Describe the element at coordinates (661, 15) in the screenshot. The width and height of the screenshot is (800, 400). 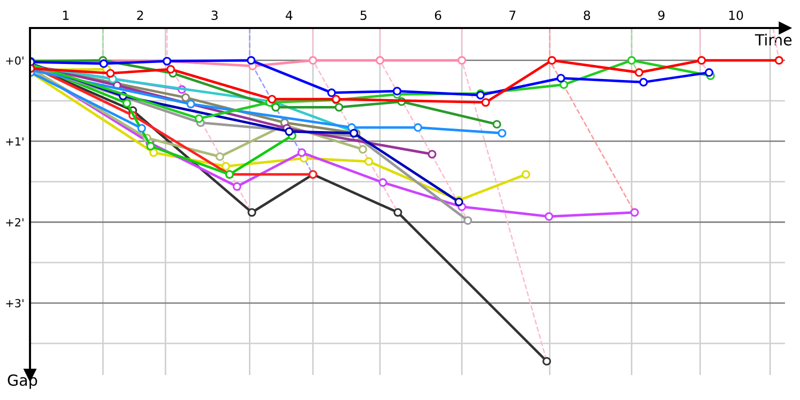
I see `x-tick-label: 9` at that location.